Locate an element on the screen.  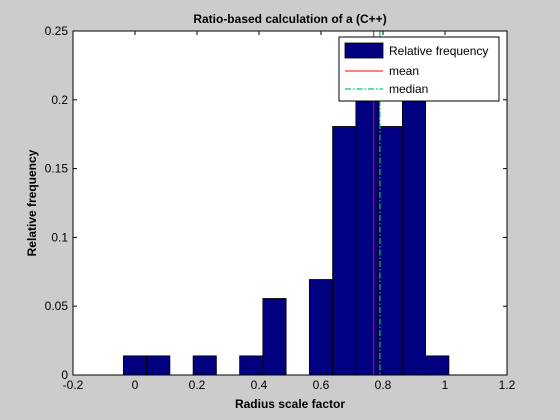
y-tick-label: 0.1 is located at coordinates (59, 237).